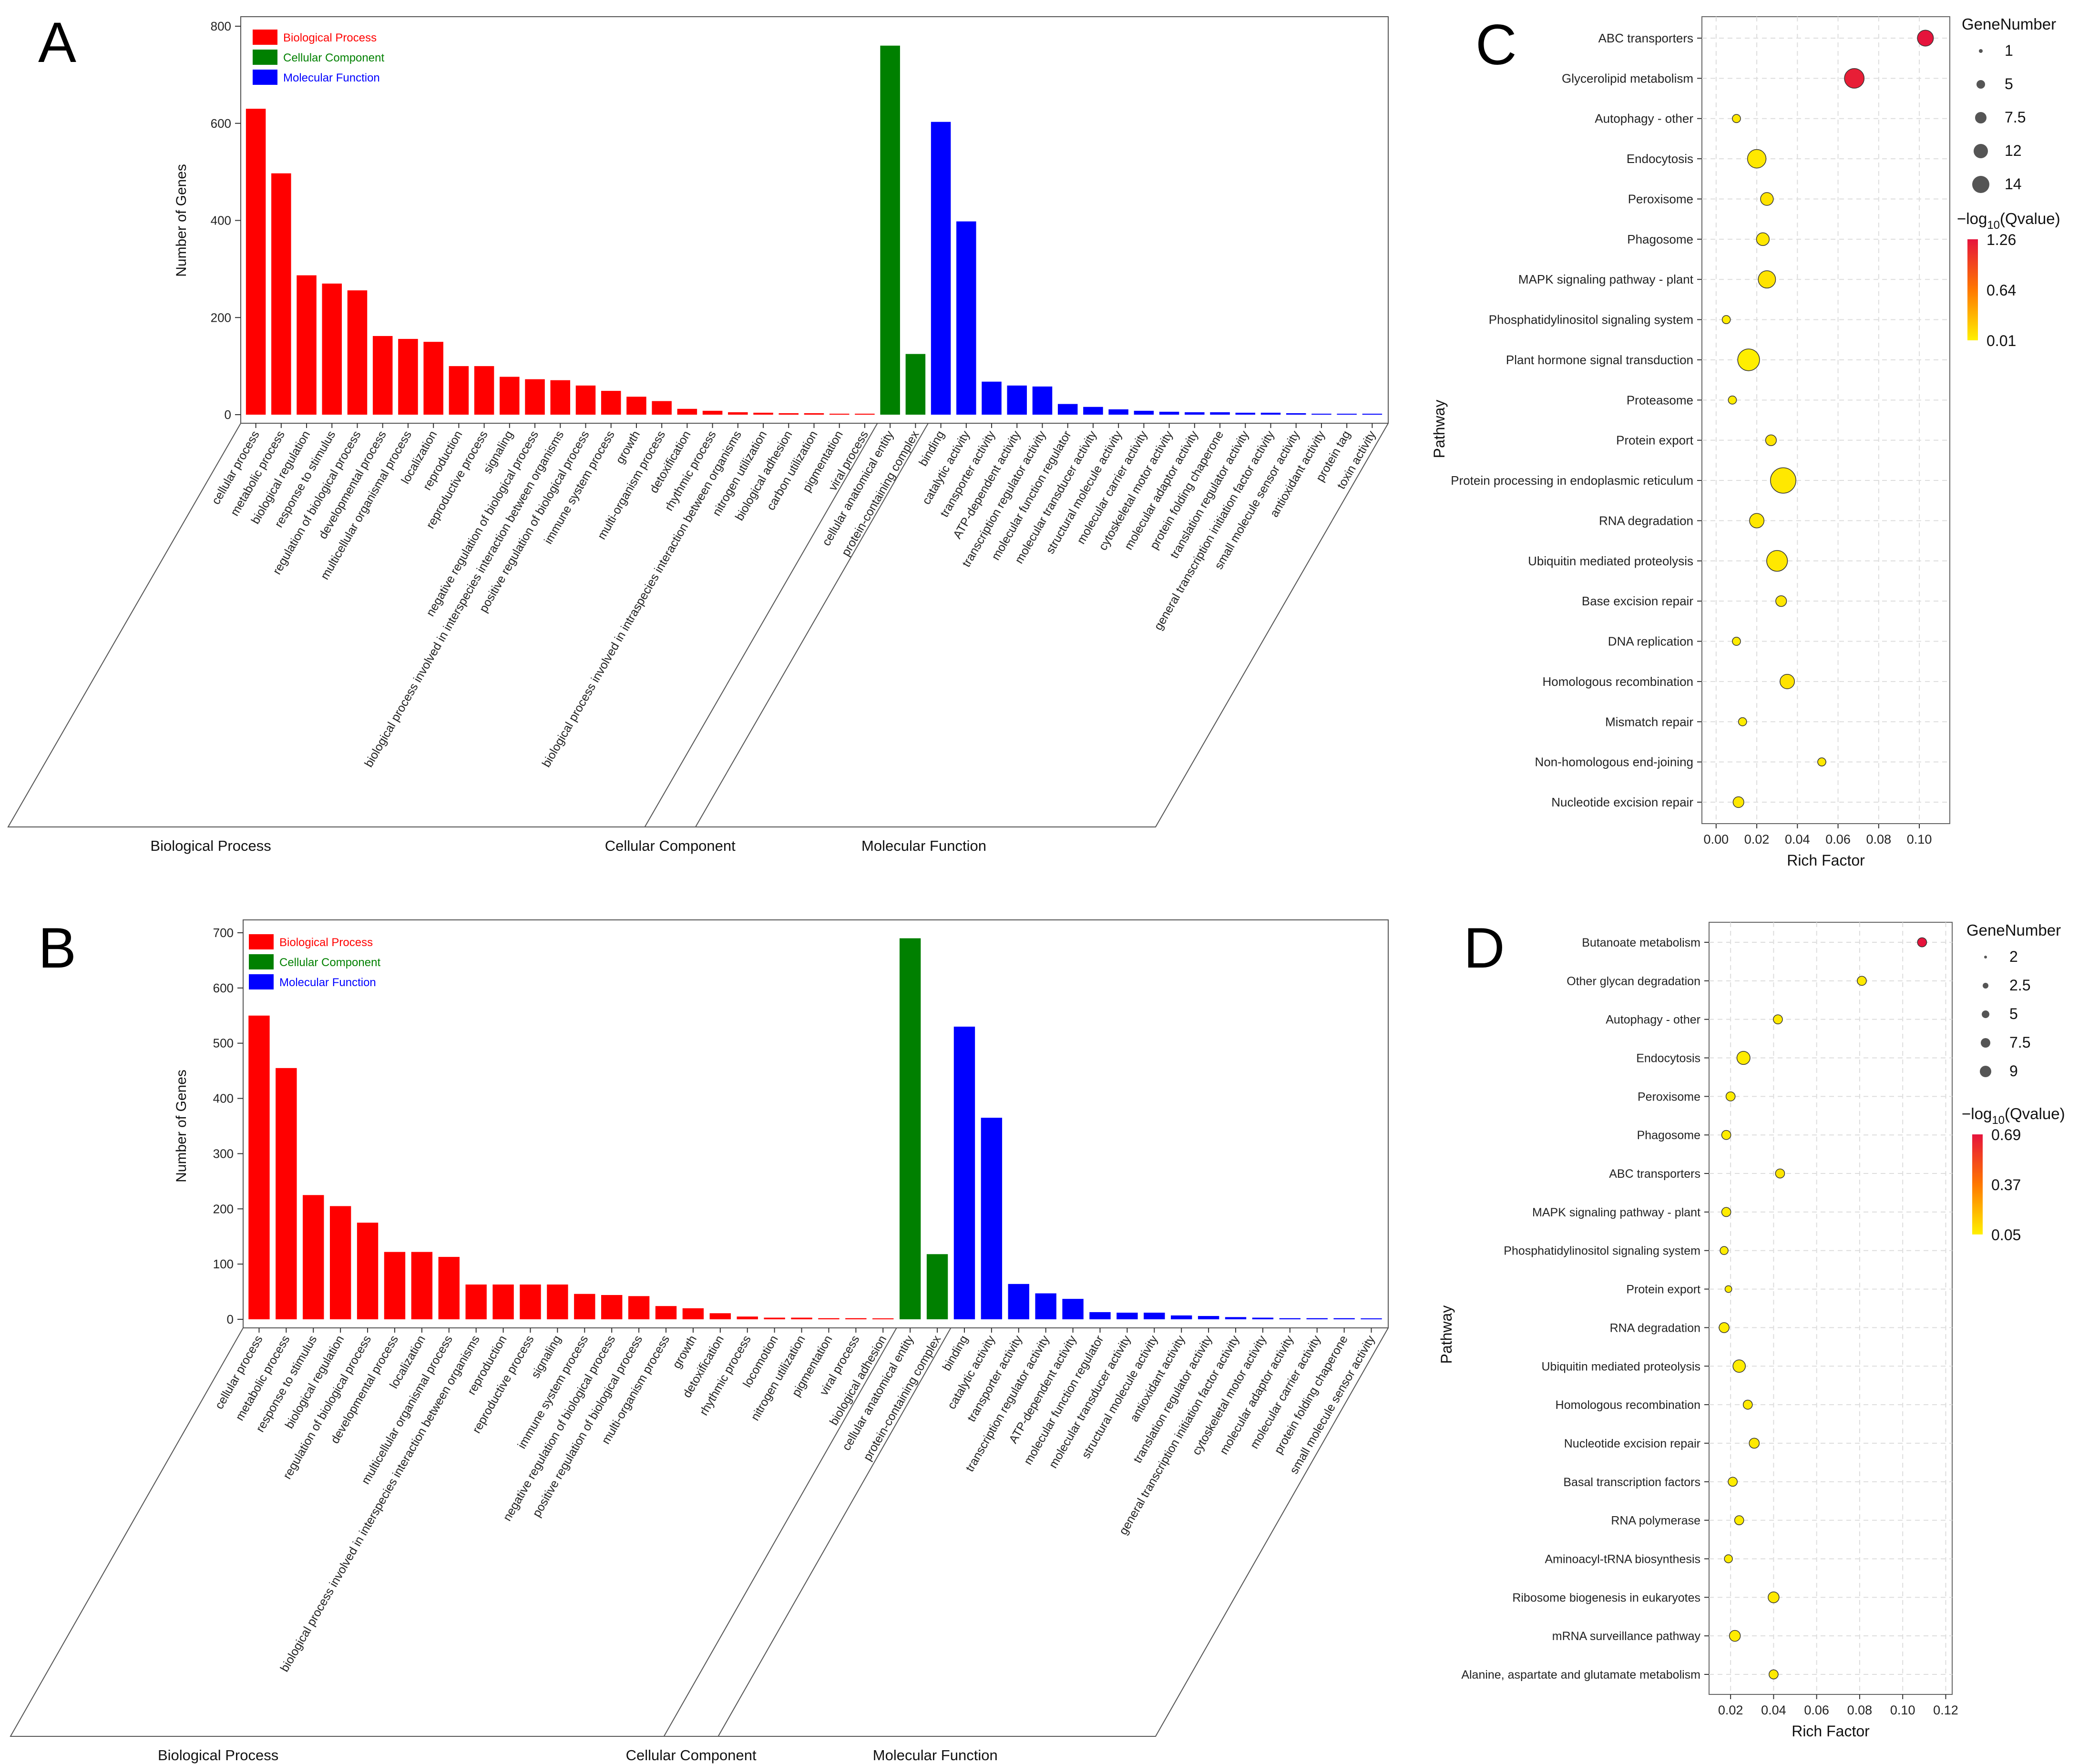 The height and width of the screenshot is (1764, 2089). I want to click on size-legend-title: GeneNumber, so click(2013, 930).